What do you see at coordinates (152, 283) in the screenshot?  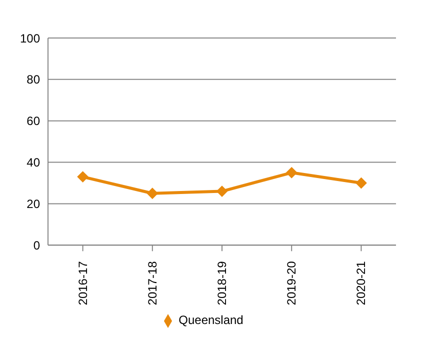 I see `x-tick-label: 2017-18` at bounding box center [152, 283].